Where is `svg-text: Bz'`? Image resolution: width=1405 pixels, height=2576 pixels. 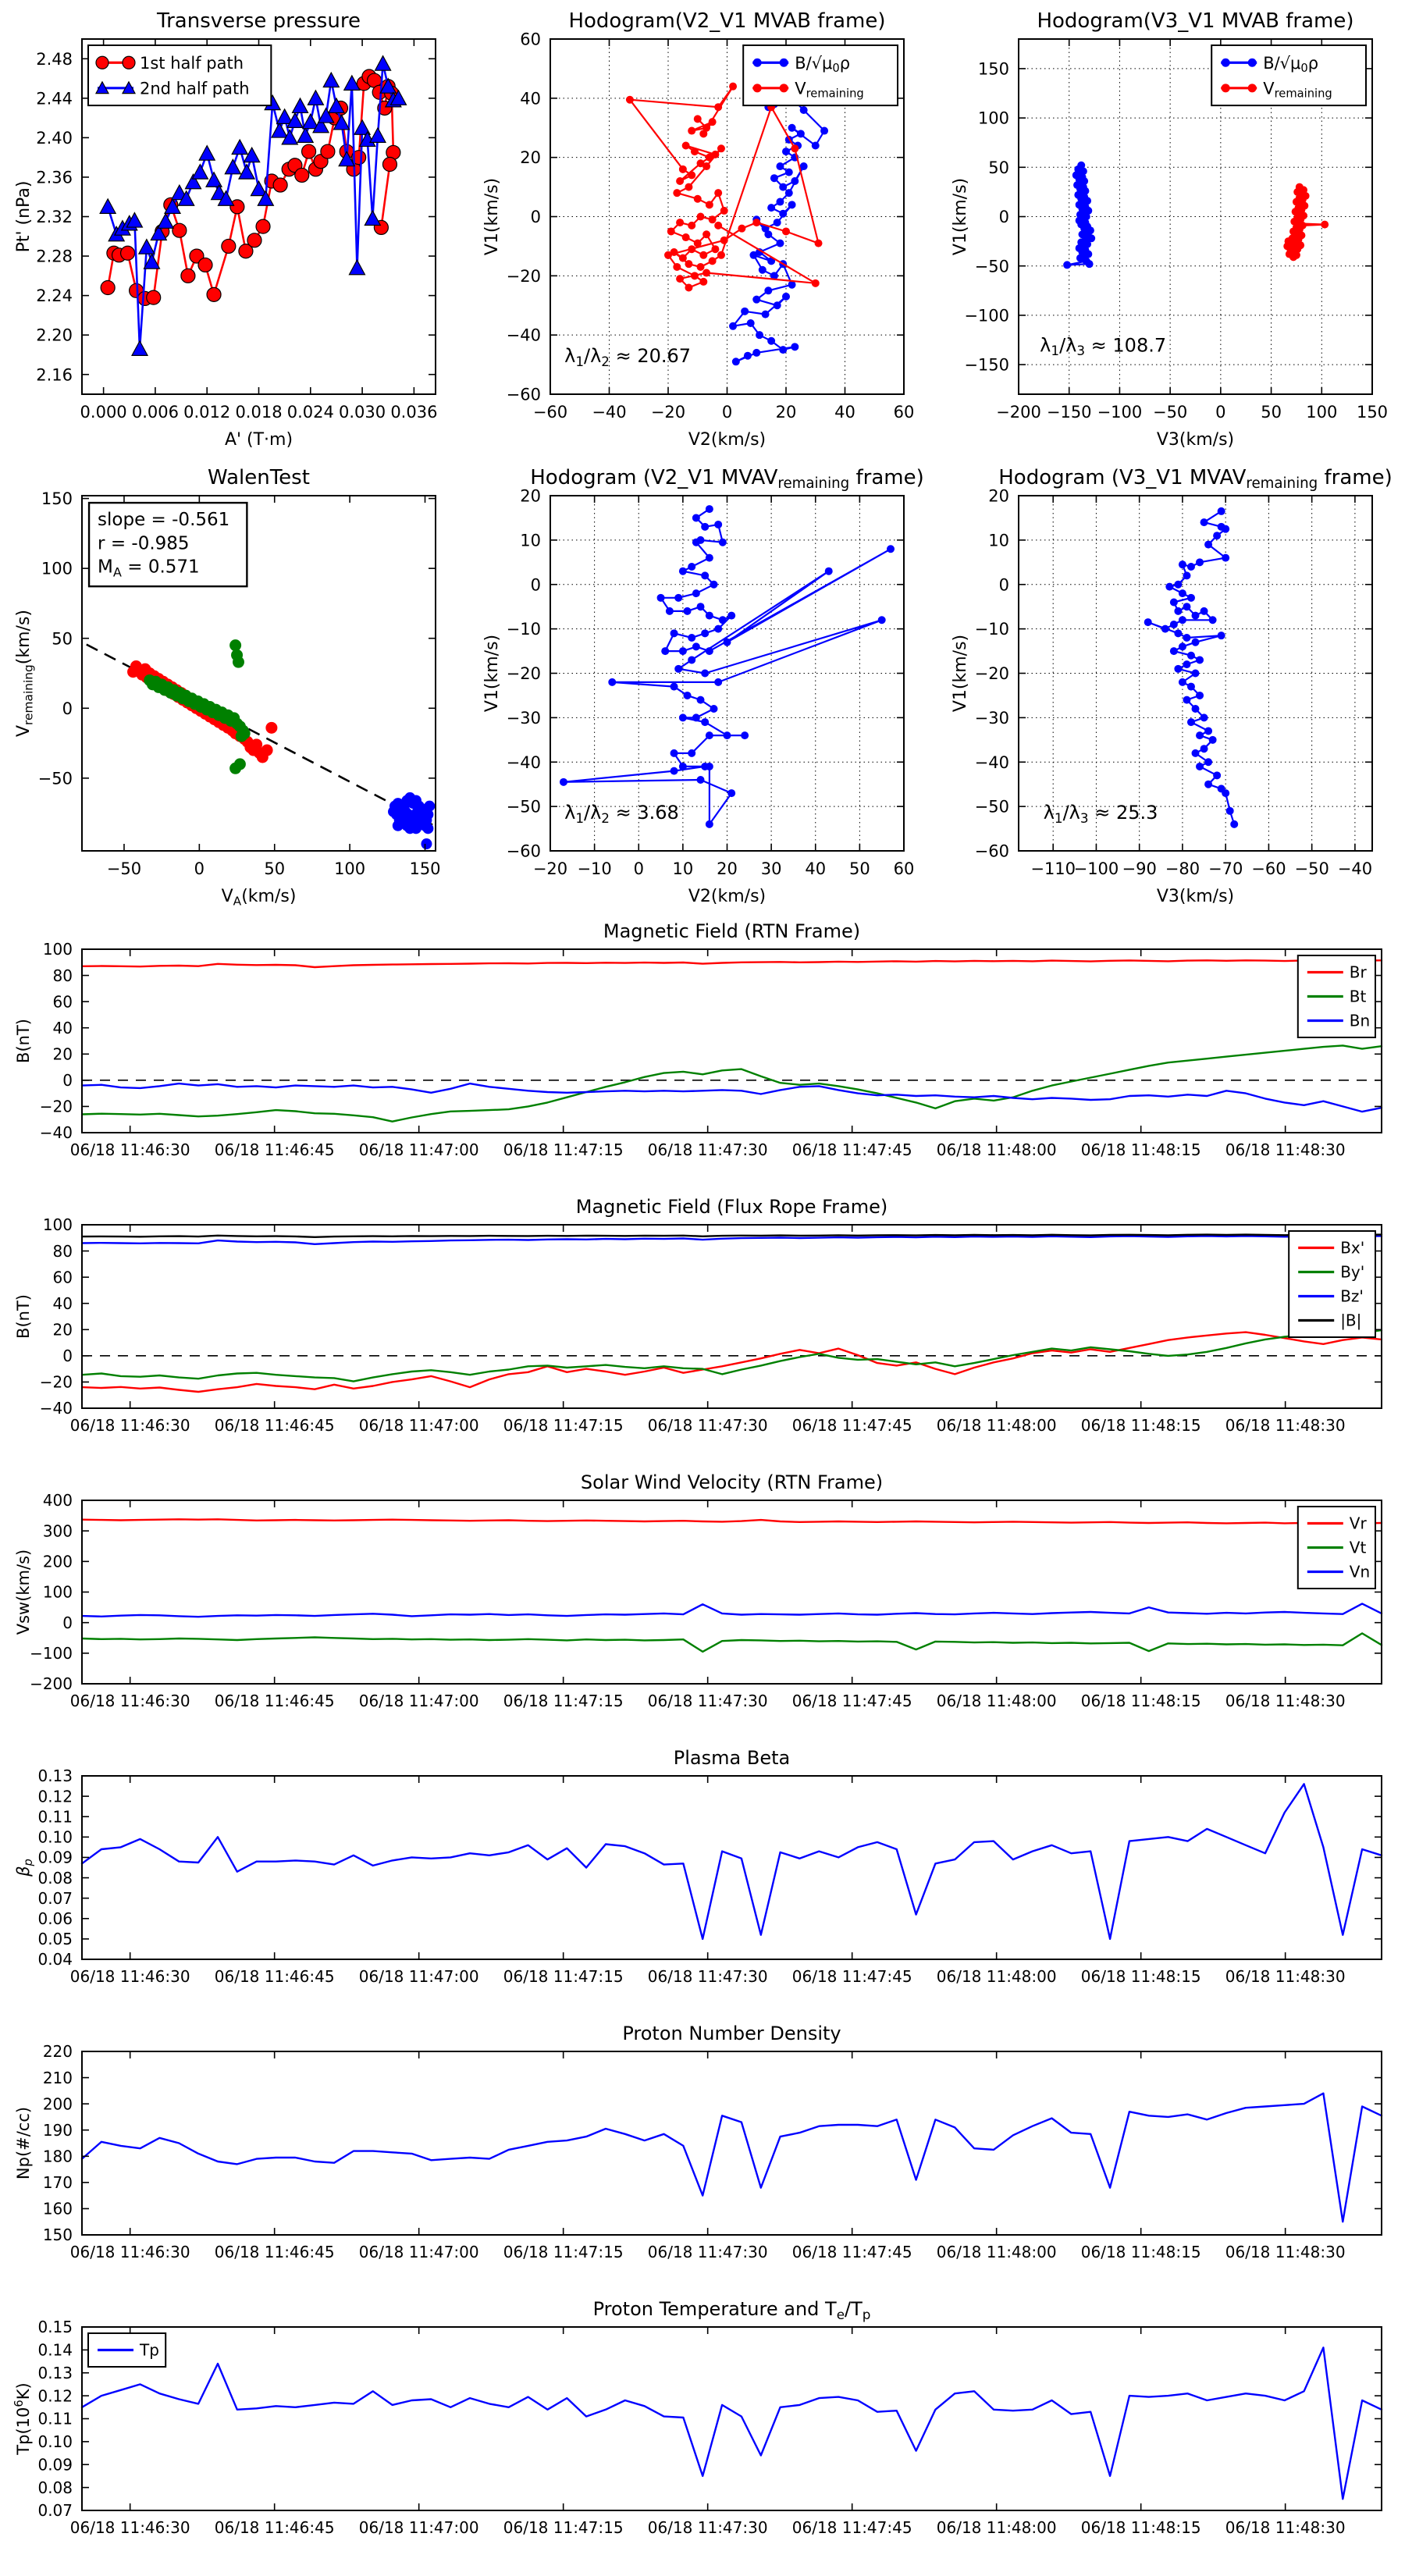
svg-text: Bz' is located at coordinates (1352, 1296).